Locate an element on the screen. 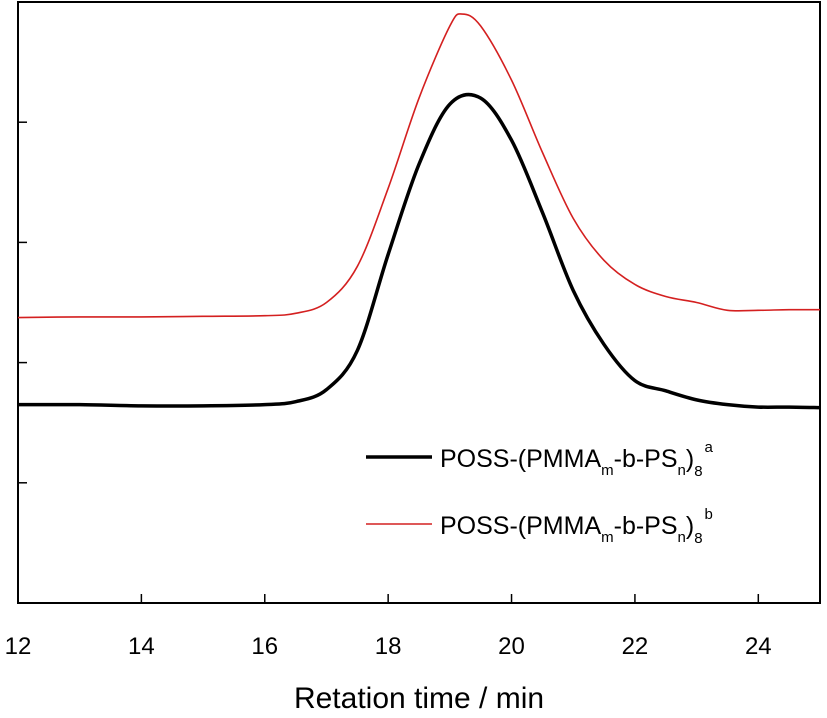 Image resolution: width=827 pixels, height=718 pixels. x-tick-label: 12 is located at coordinates (18, 646).